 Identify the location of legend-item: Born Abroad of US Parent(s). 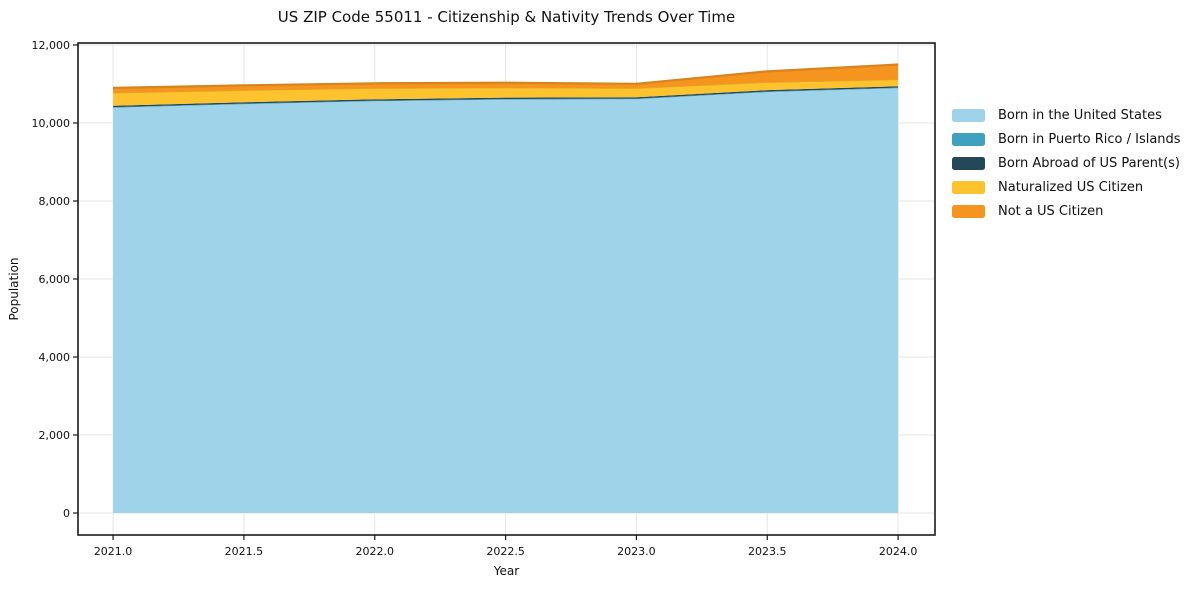
(1066, 163).